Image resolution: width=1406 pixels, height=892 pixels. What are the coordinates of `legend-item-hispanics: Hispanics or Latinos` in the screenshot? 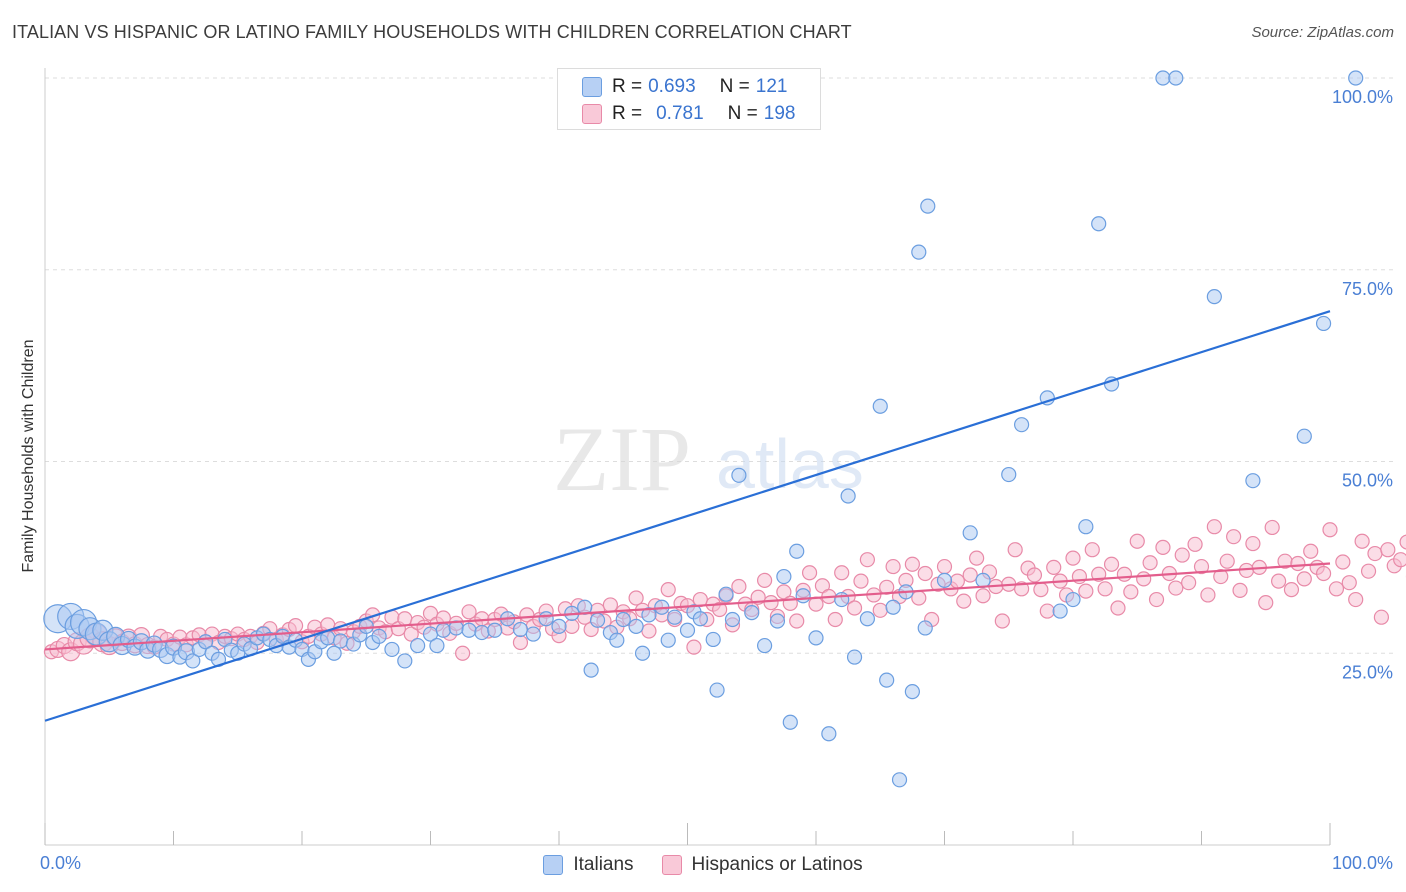 It's located at (762, 865).